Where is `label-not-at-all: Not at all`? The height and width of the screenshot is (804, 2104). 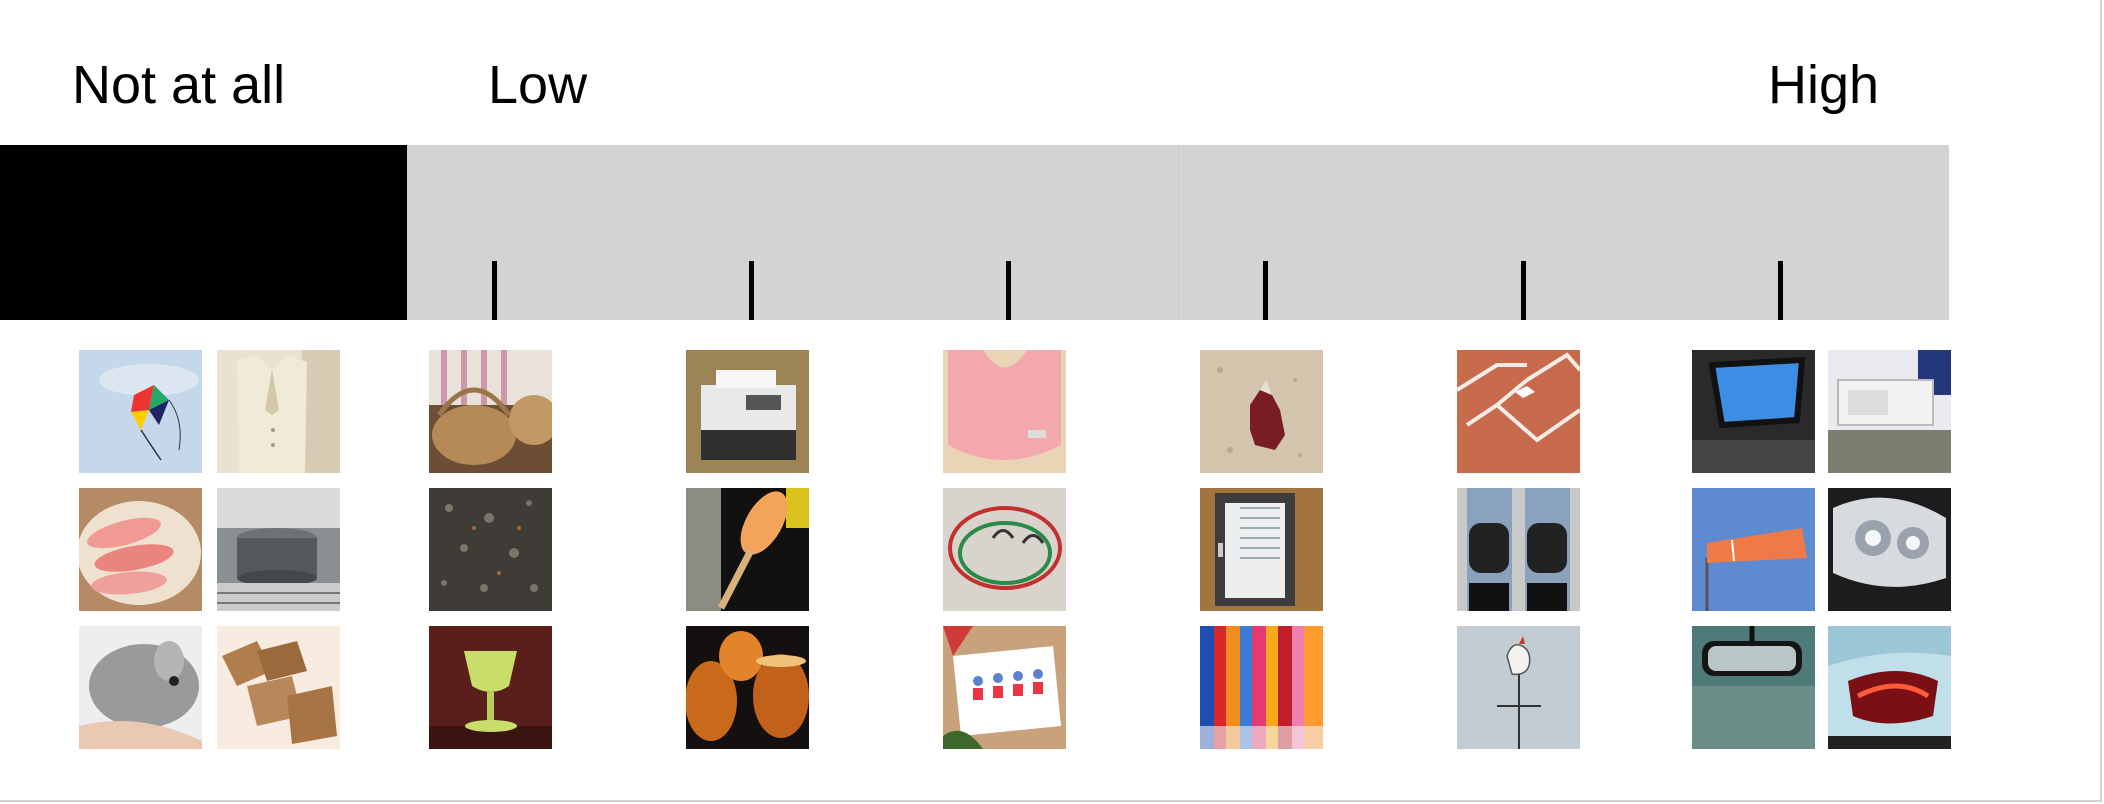 label-not-at-all: Not at all is located at coordinates (179, 85).